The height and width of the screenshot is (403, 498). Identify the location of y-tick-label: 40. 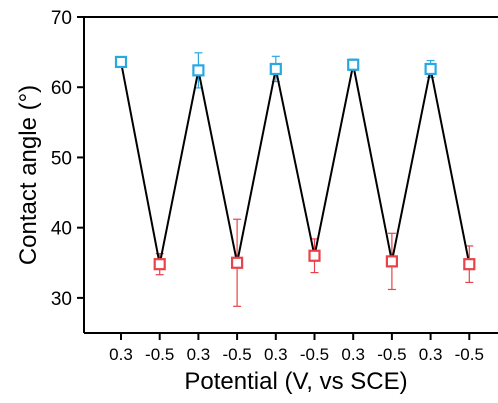
(61, 229).